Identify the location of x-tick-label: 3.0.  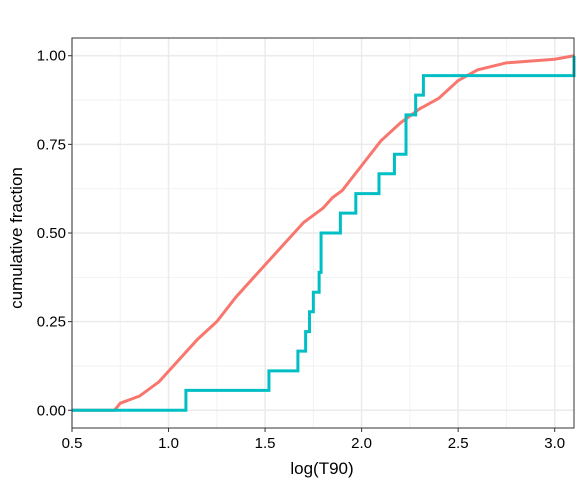
(554, 443).